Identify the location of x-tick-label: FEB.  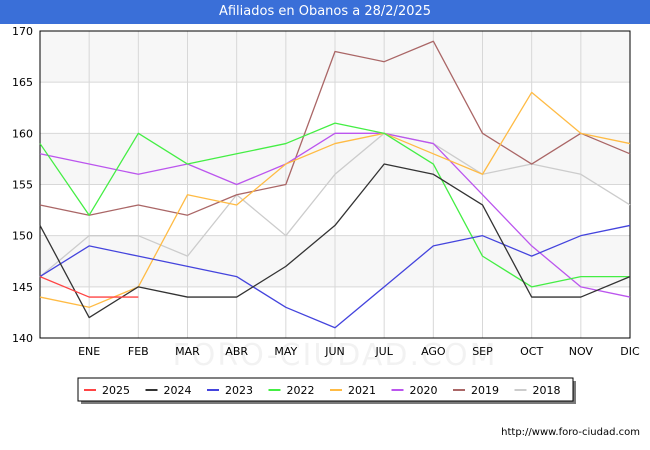
(138, 351).